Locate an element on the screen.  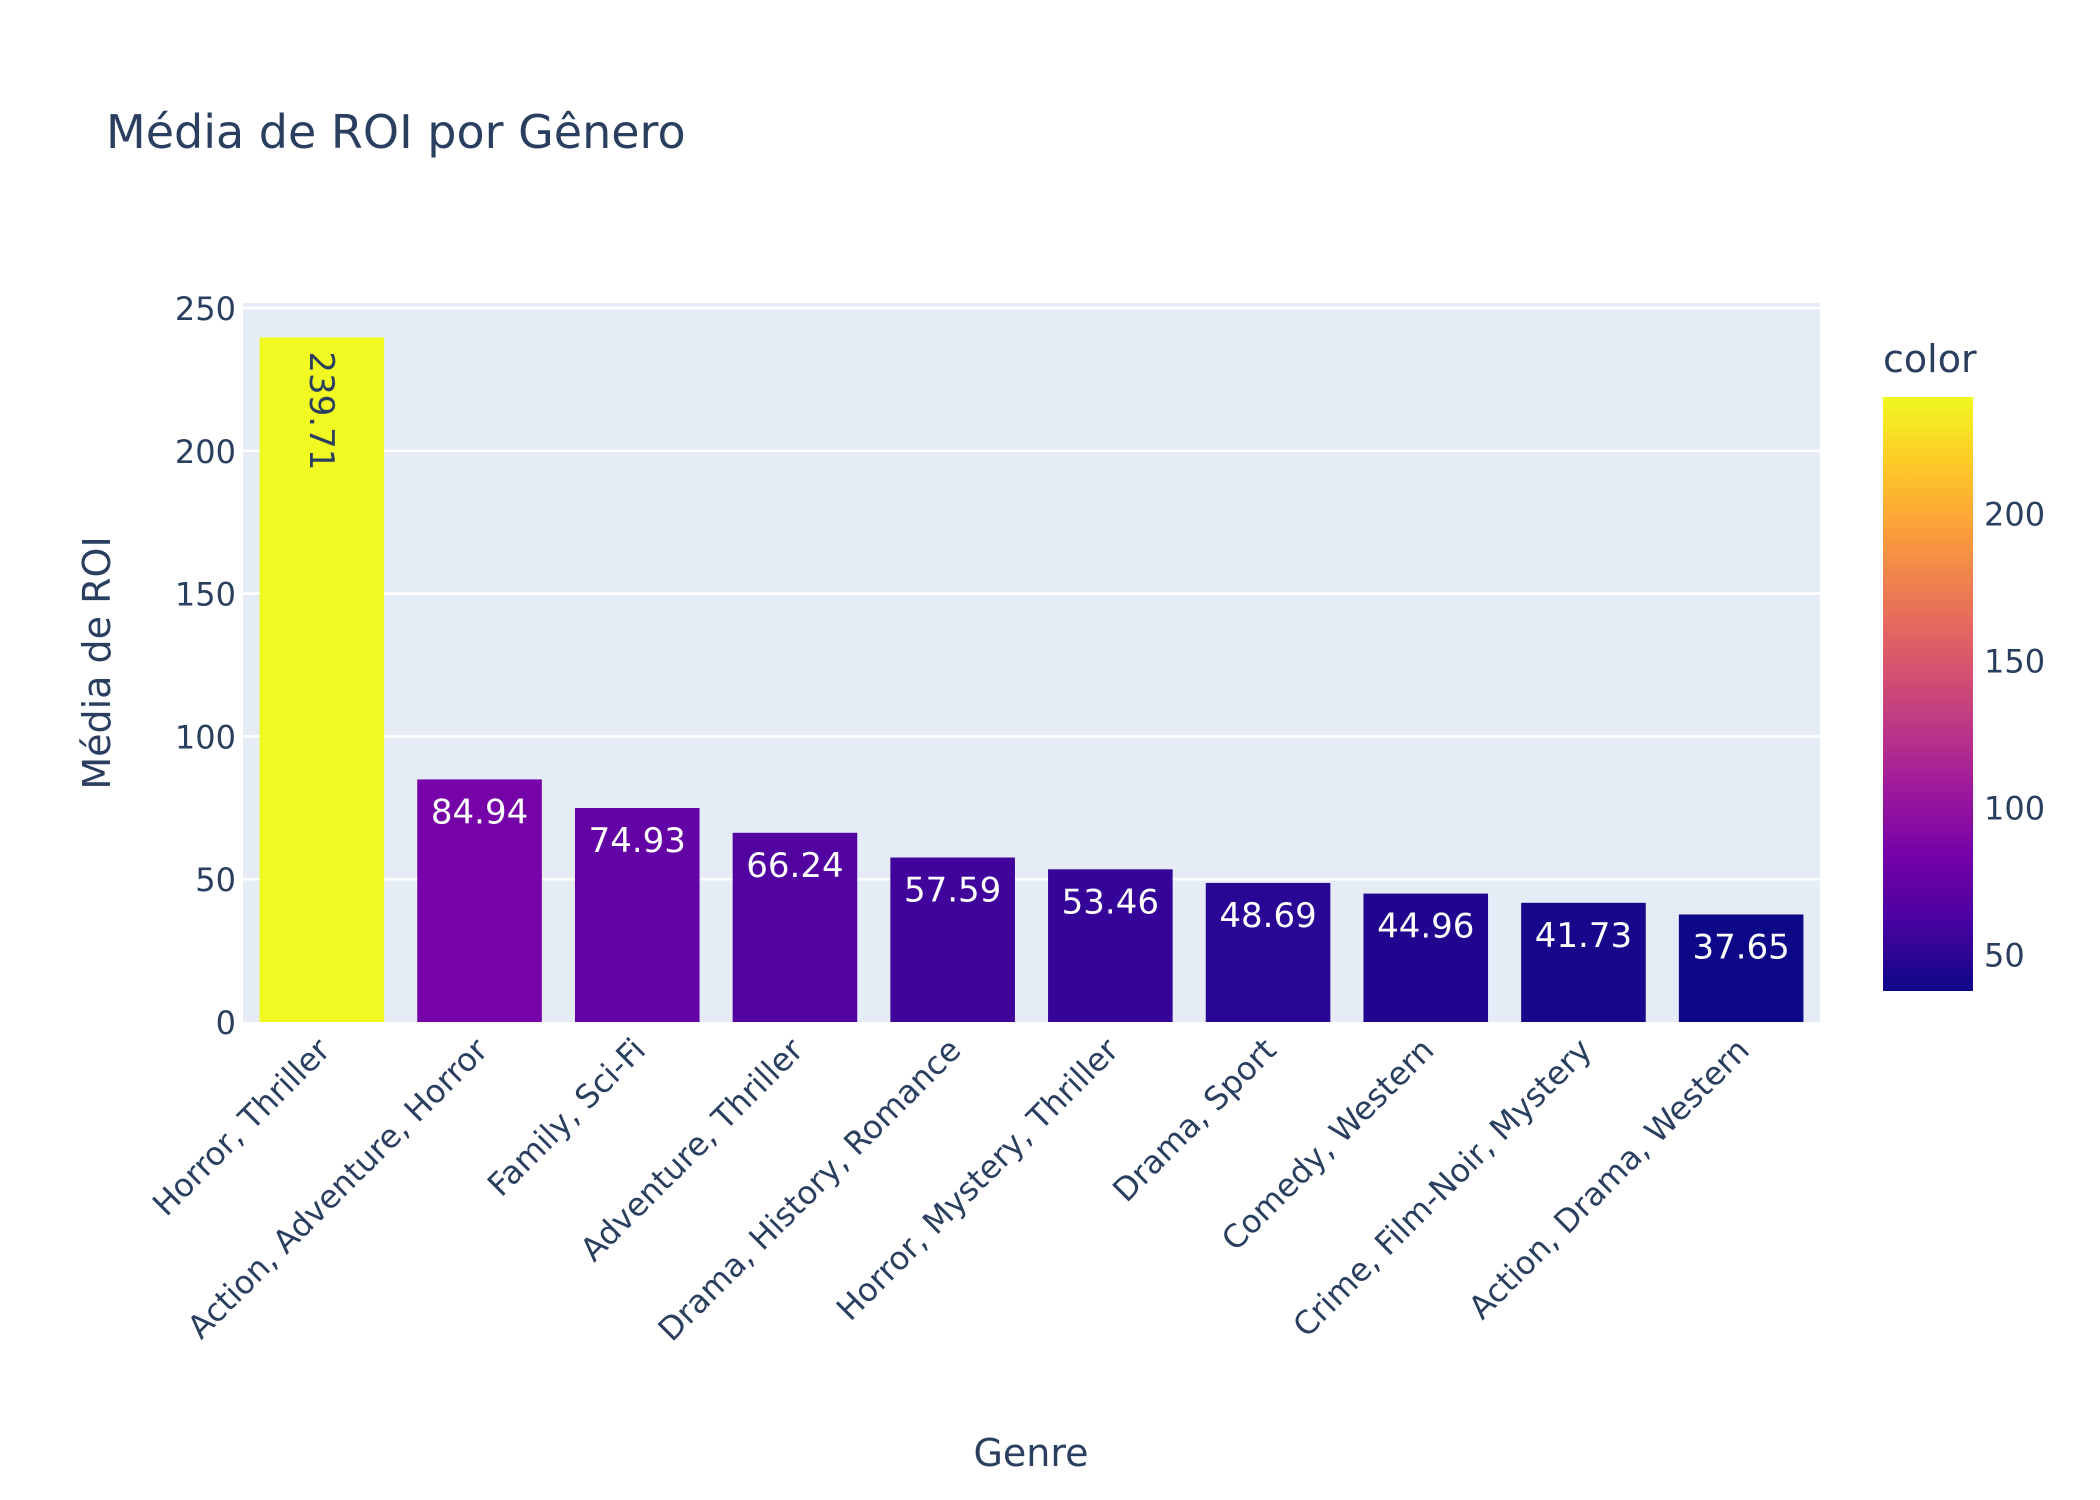
x-tick-label: Family, Sci-Fi is located at coordinates (566, 1117).